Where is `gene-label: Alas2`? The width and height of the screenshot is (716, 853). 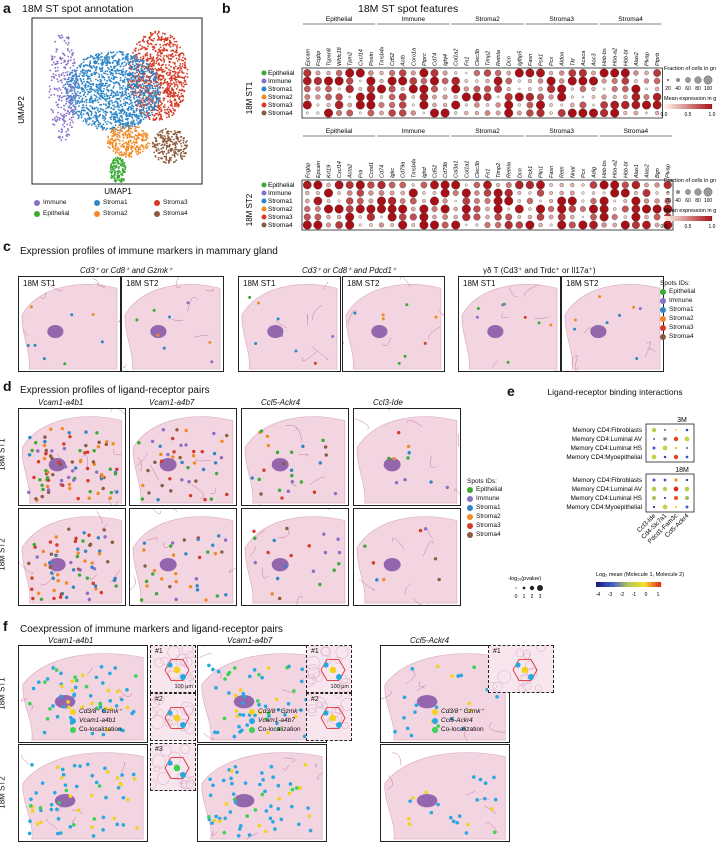
gene-label: Alas2 is located at coordinates (648, 171).